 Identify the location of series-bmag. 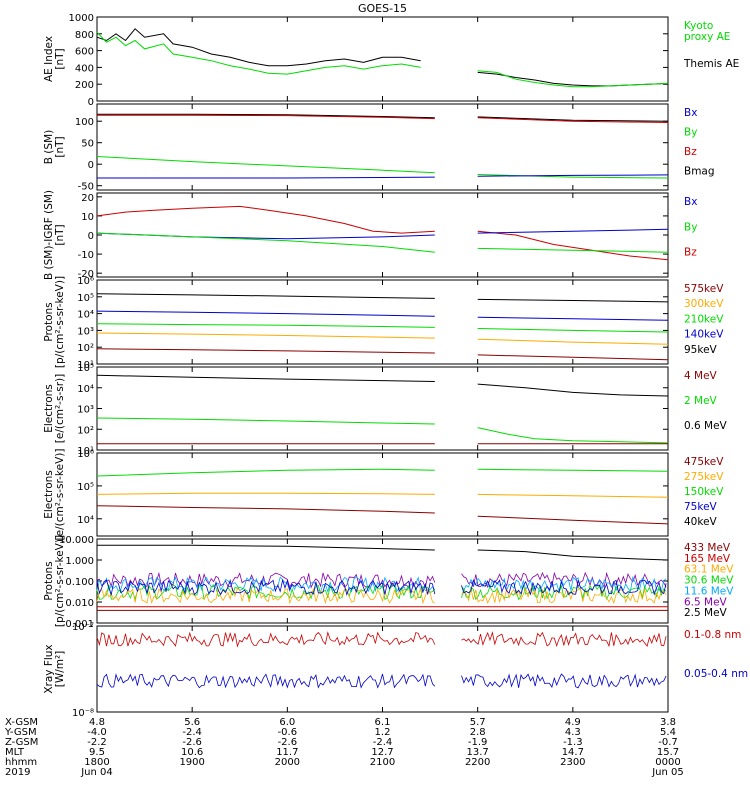
(383, 117).